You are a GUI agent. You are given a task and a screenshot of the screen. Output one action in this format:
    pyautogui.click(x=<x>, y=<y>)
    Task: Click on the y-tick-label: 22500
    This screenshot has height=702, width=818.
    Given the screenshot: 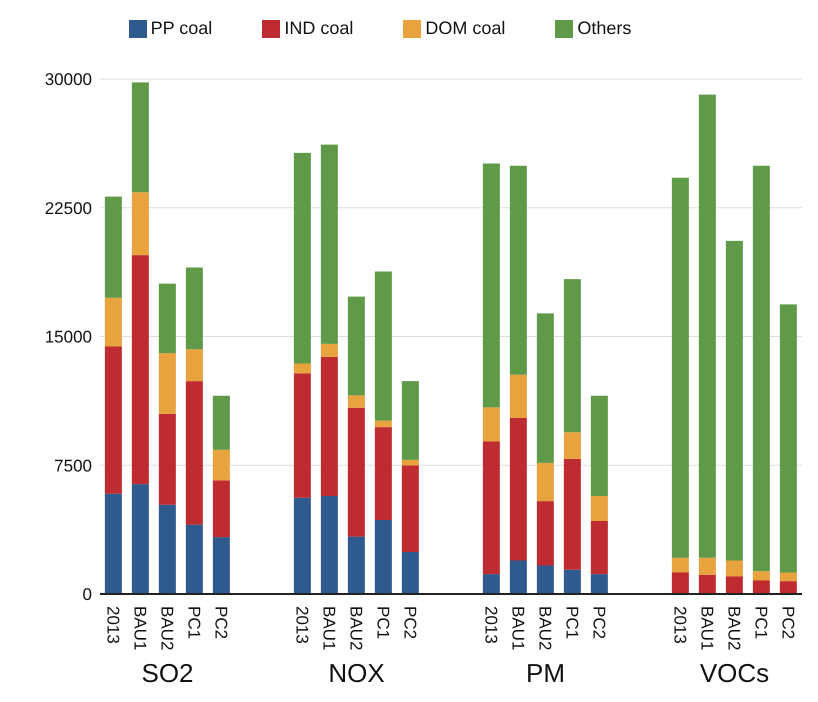 What is the action you would take?
    pyautogui.click(x=68, y=208)
    